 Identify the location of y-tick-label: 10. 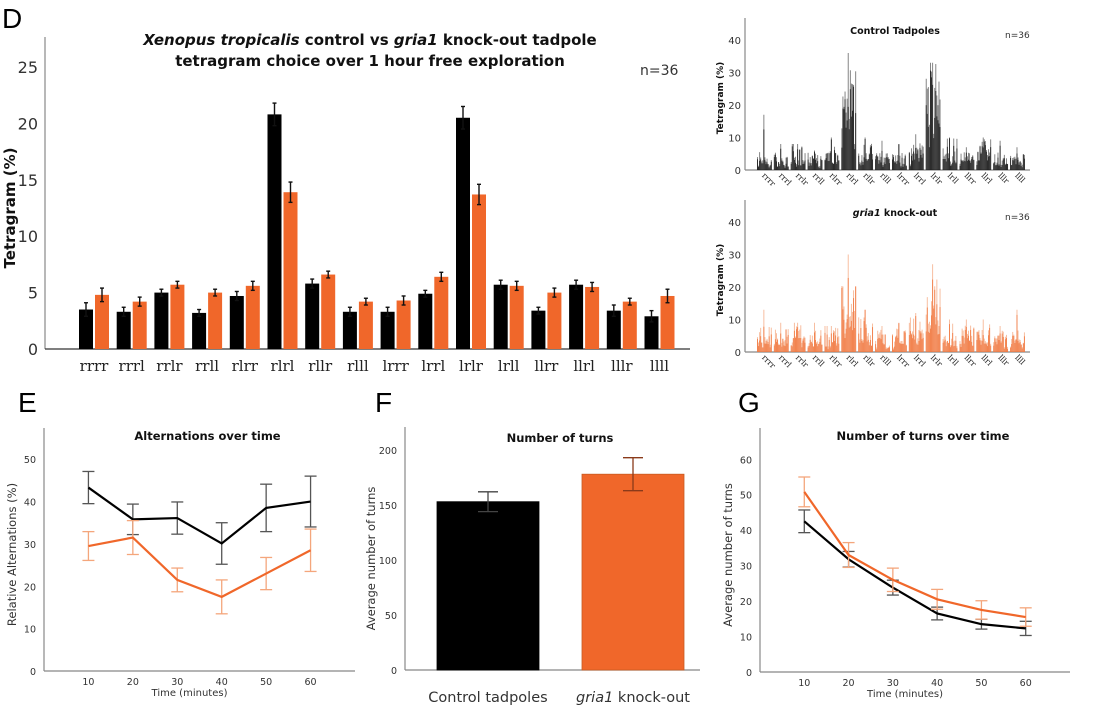
(746, 638).